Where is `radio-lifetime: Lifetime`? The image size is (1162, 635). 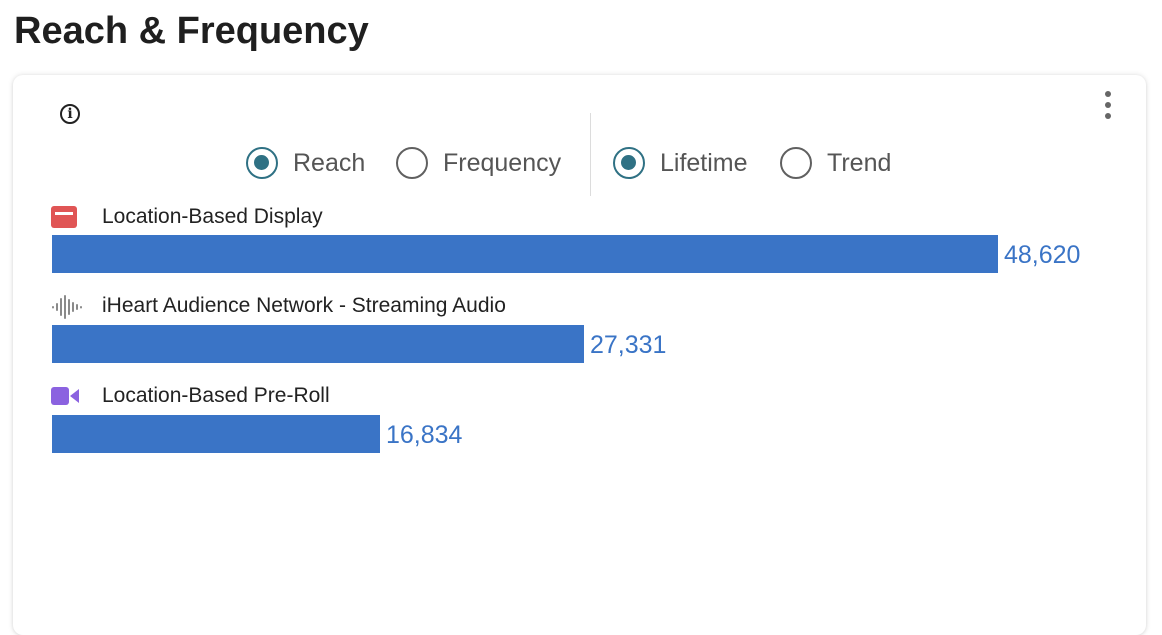 radio-lifetime: Lifetime is located at coordinates (680, 163).